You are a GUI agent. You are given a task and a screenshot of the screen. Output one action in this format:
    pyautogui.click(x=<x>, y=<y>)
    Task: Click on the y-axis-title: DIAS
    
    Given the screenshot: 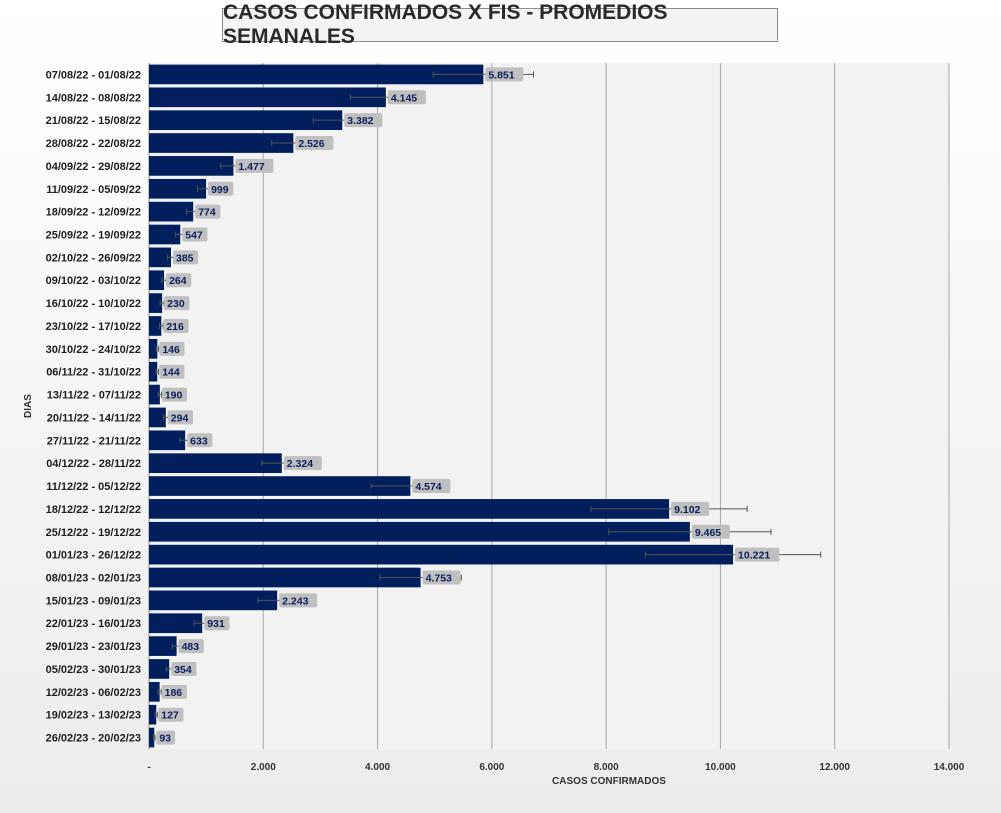 What is the action you would take?
    pyautogui.click(x=28, y=406)
    